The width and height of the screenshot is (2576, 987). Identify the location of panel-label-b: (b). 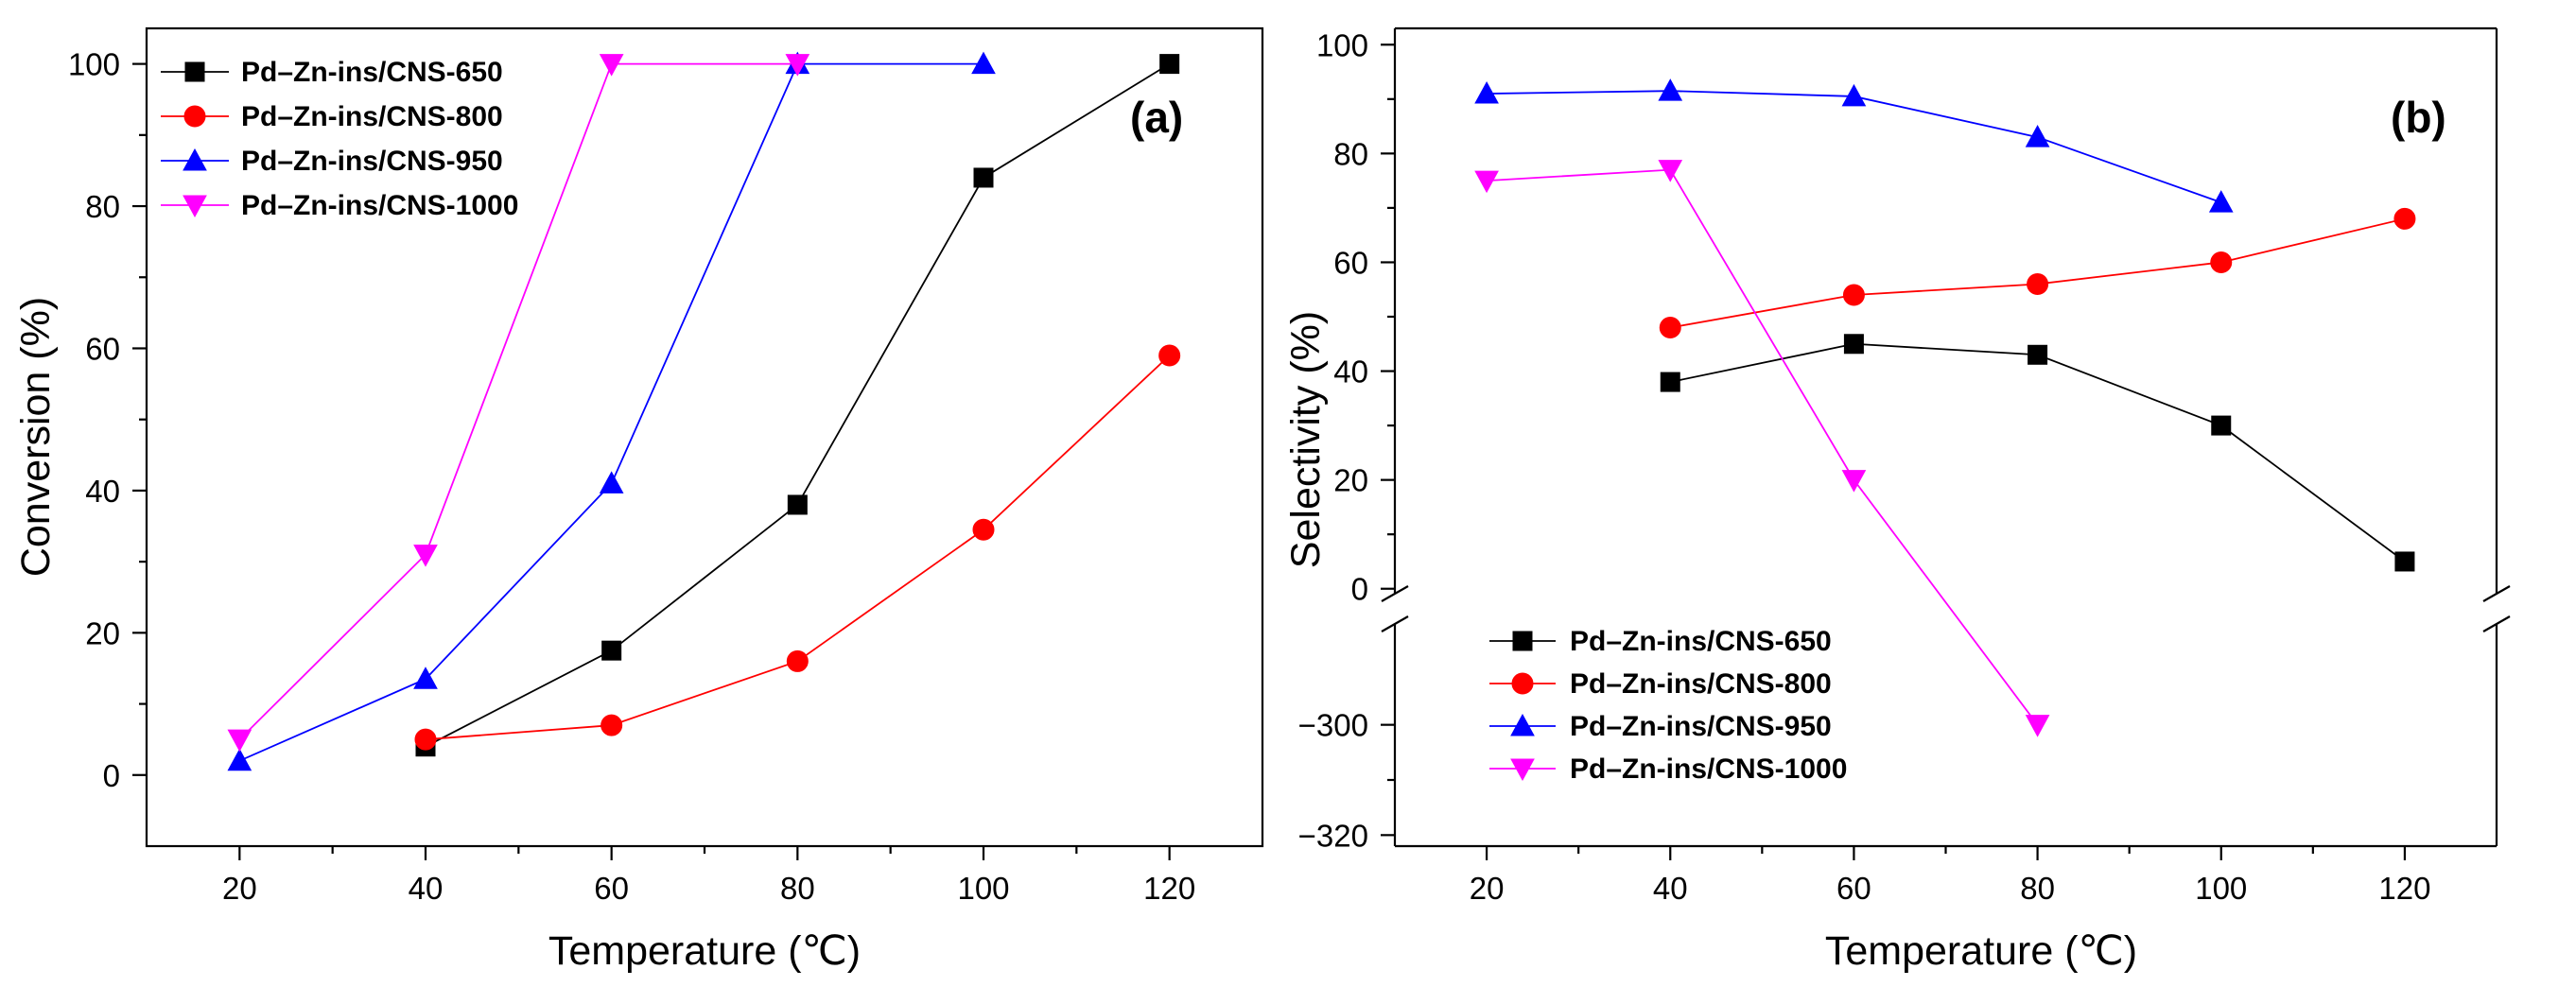
(2418, 117).